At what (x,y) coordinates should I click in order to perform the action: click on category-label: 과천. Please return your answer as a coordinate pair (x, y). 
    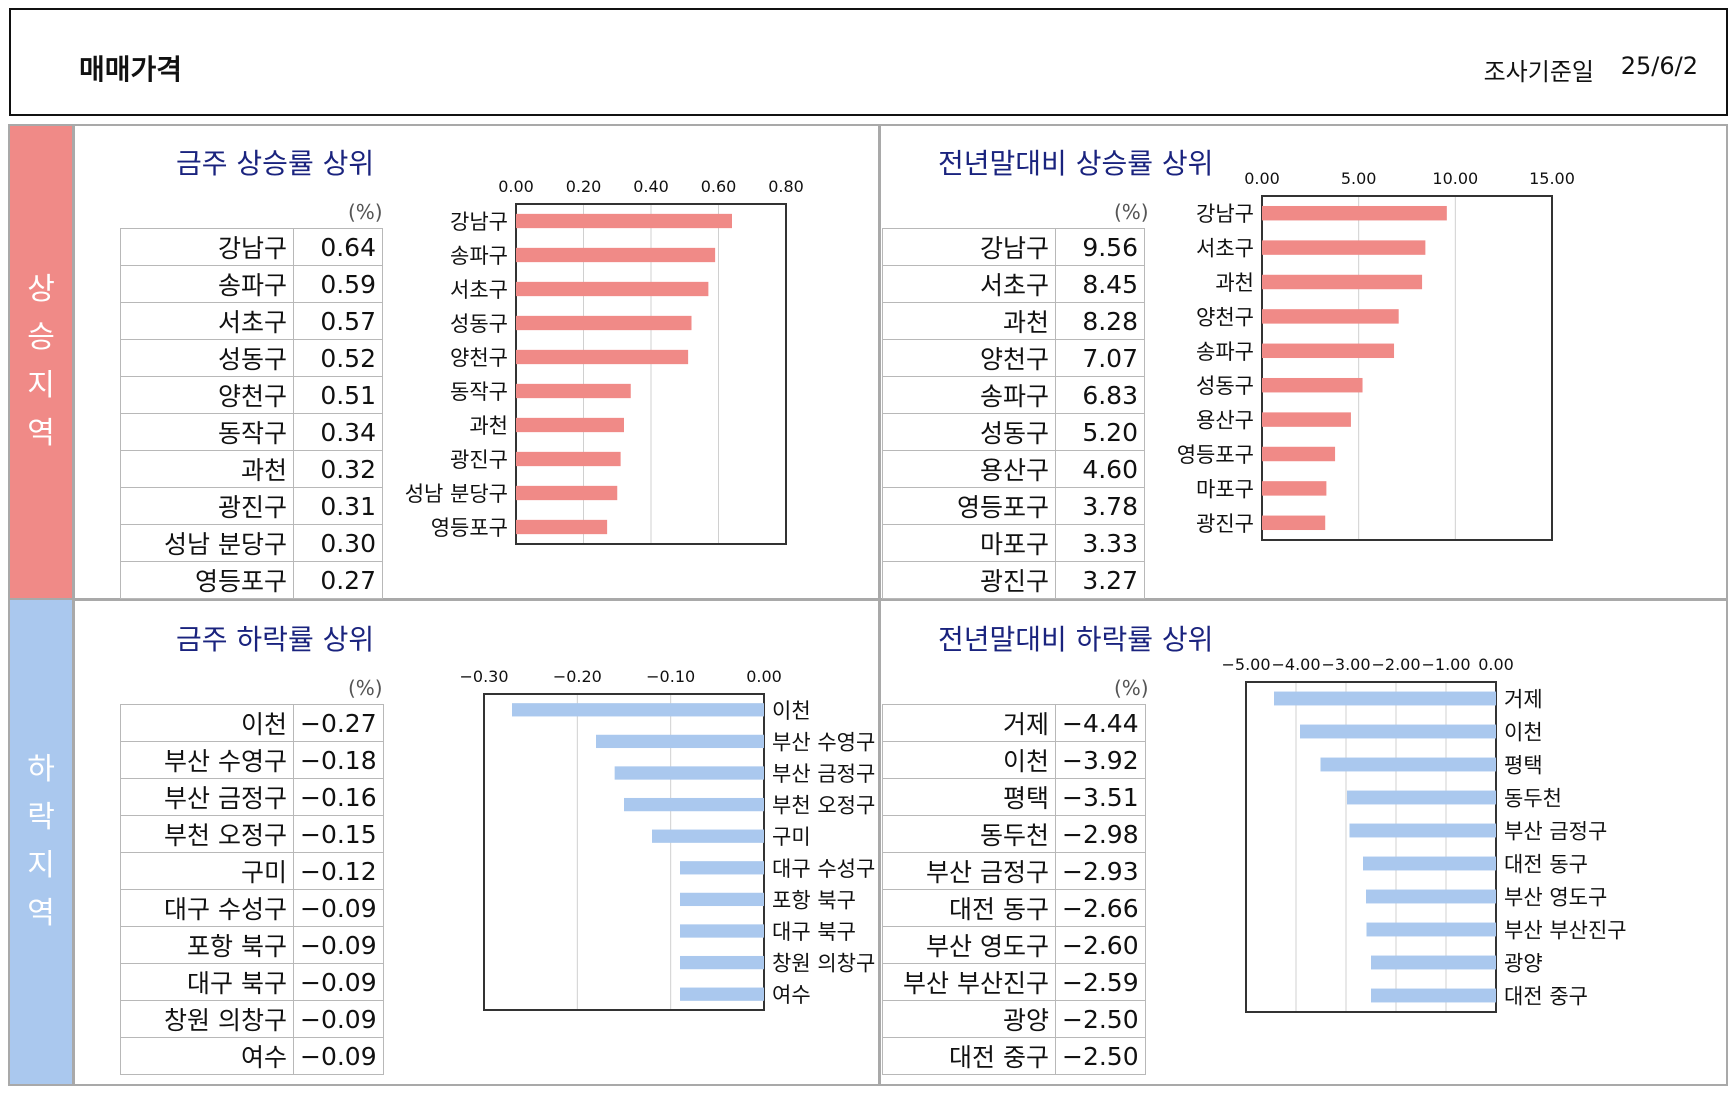
    Looking at the image, I should click on (488, 426).